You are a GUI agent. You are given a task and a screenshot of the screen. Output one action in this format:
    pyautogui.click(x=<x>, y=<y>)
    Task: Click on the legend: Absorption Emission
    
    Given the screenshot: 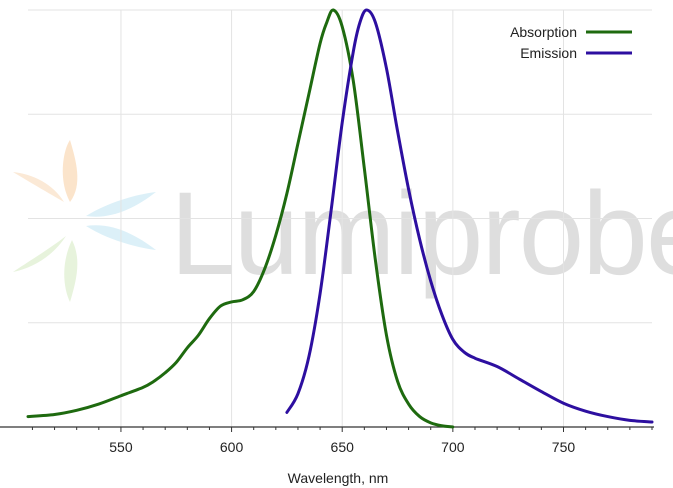 What is the action you would take?
    pyautogui.click(x=571, y=42)
    